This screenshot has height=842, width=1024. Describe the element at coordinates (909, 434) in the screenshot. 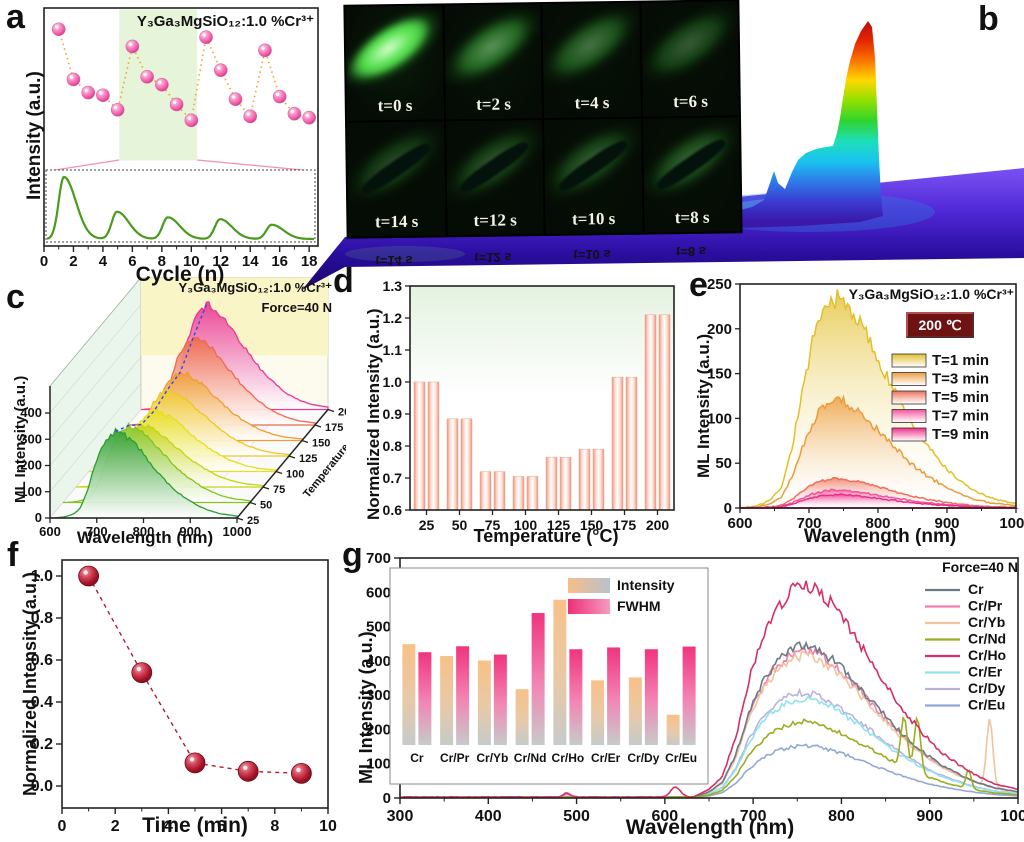

I see `legend-swatch` at that location.